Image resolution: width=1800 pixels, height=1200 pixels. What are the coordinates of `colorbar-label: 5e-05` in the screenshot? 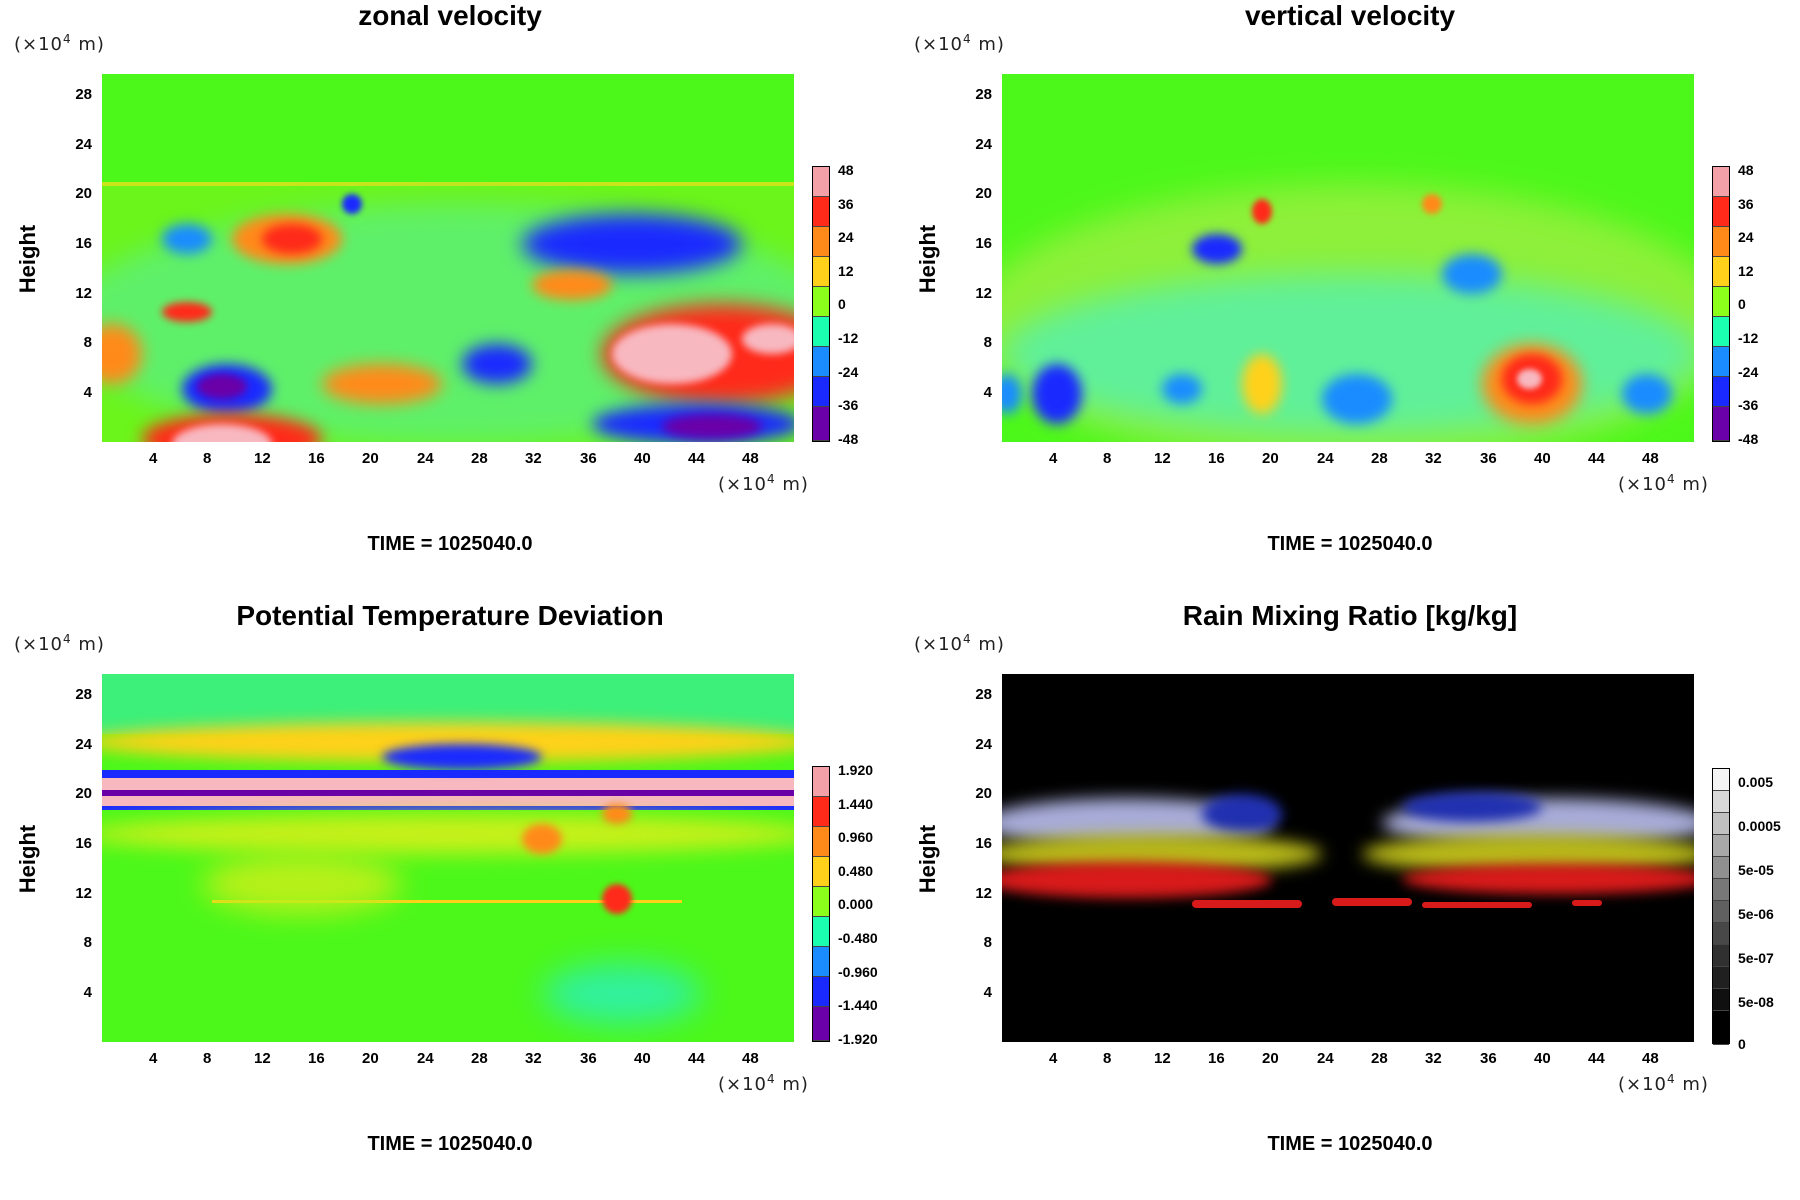 It's located at (1756, 870).